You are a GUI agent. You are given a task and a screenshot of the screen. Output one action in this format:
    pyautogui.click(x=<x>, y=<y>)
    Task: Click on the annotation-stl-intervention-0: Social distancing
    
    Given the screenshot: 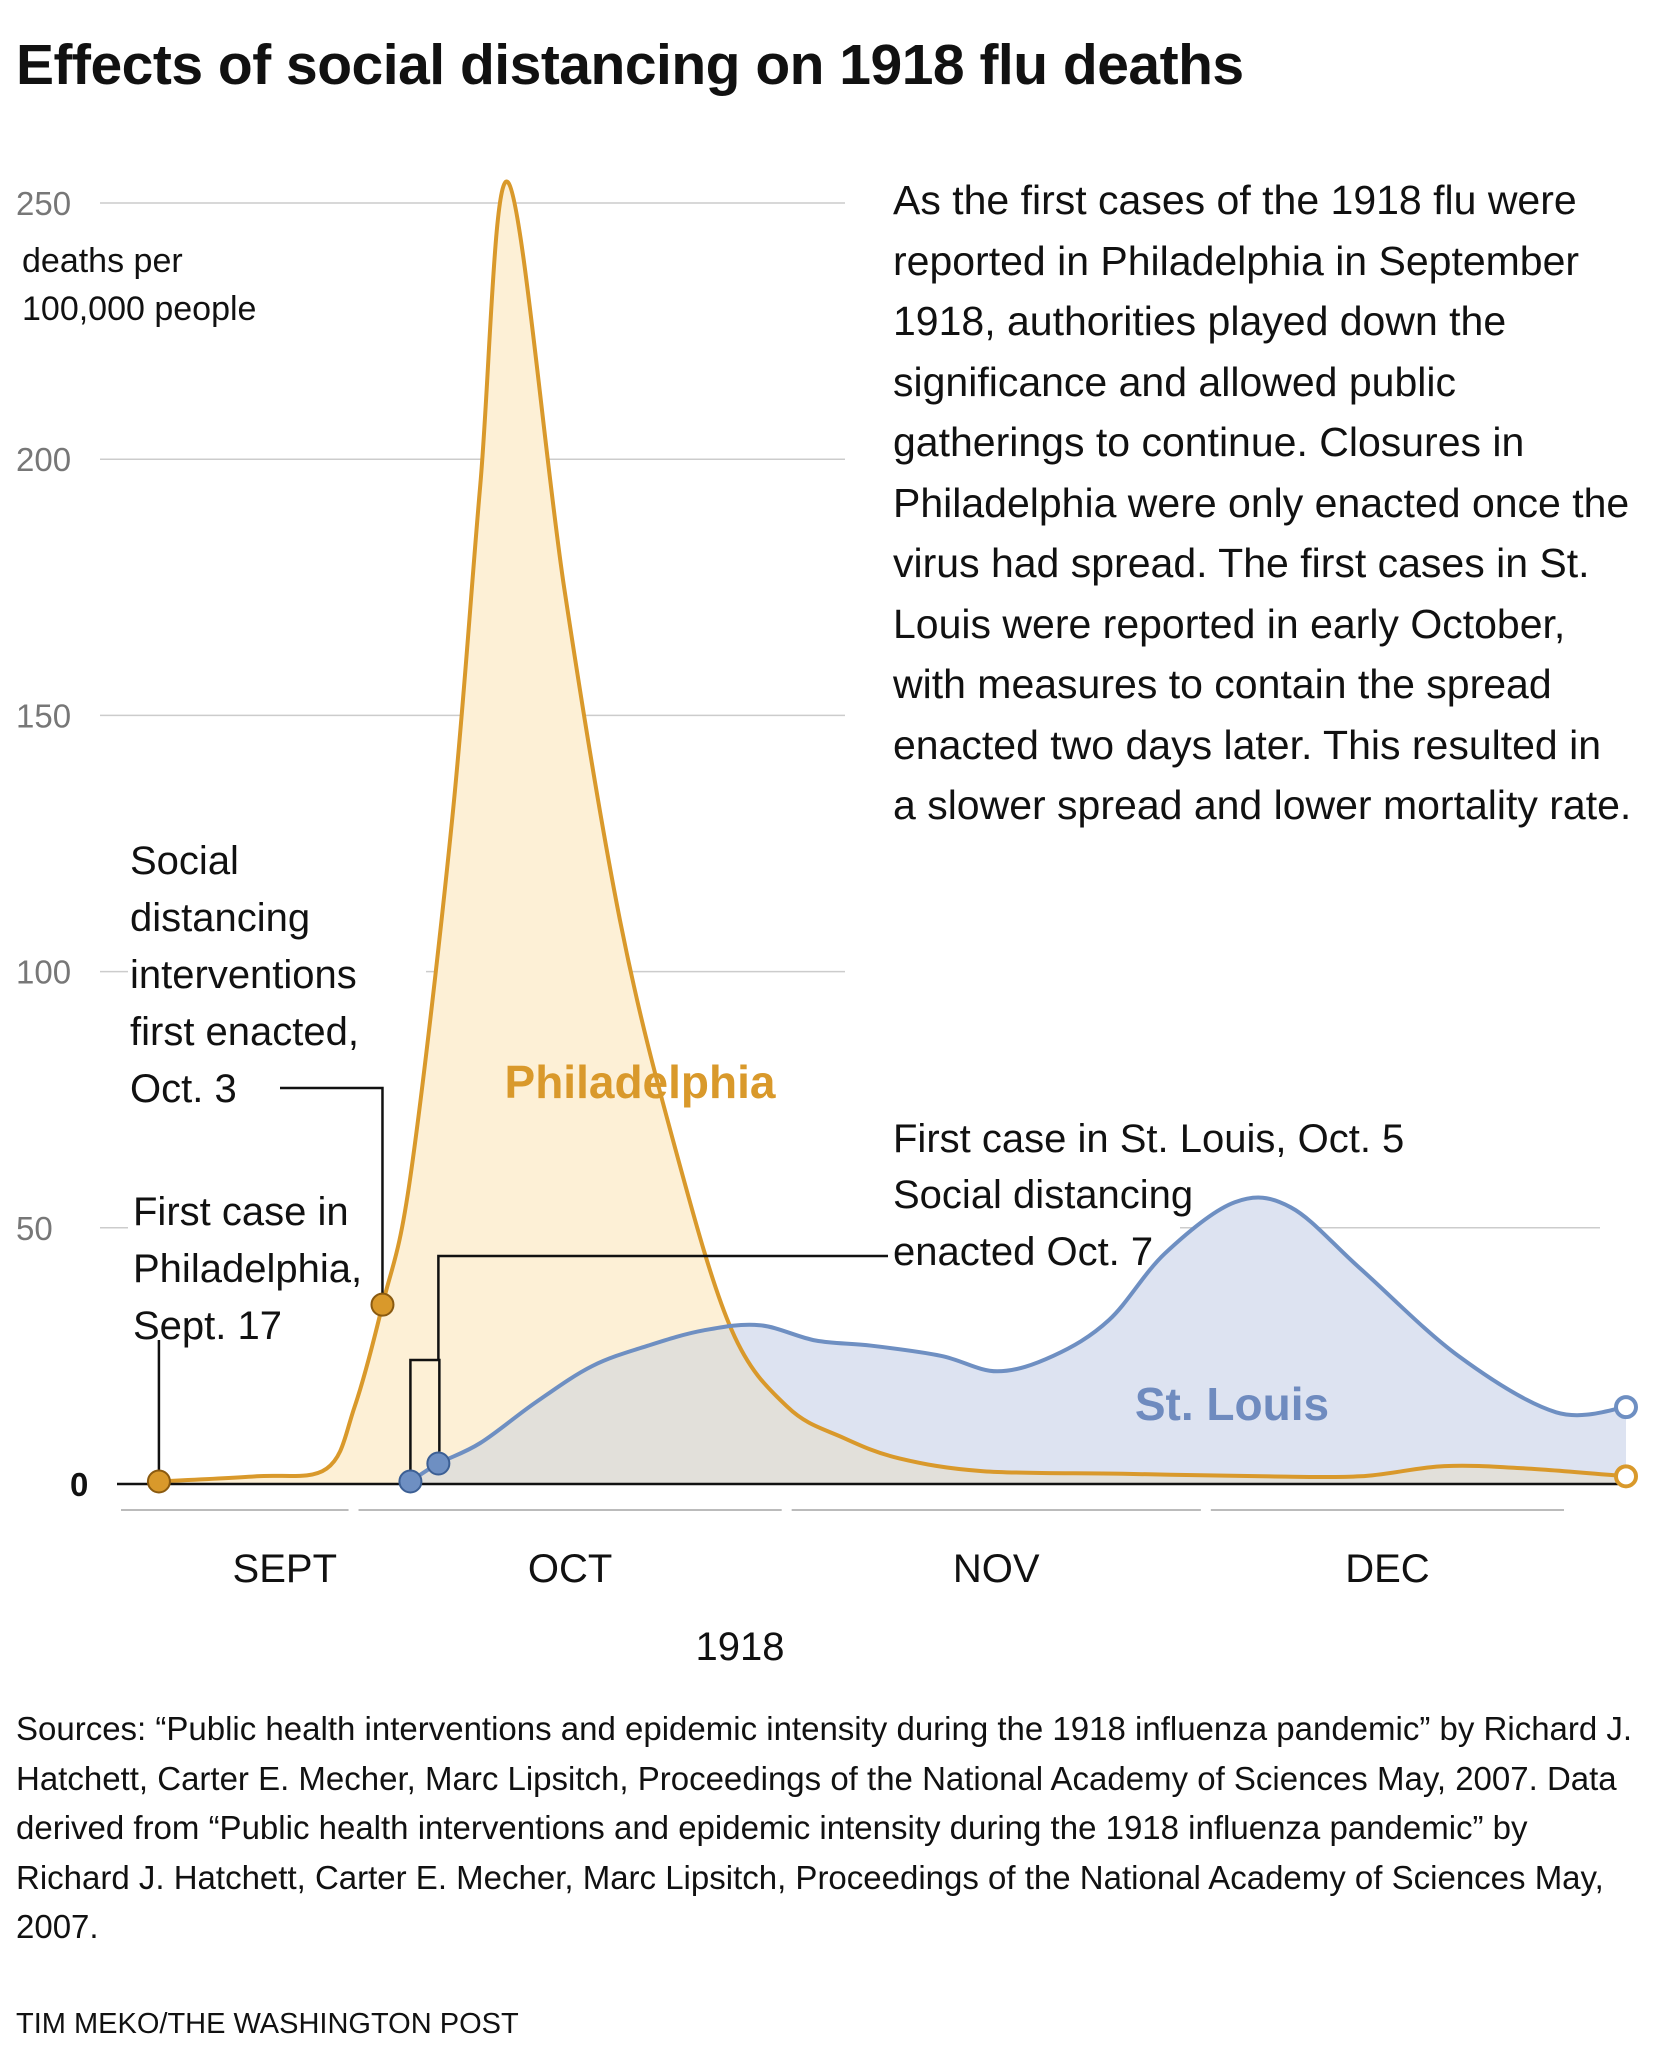 What is the action you would take?
    pyautogui.click(x=1043, y=1195)
    